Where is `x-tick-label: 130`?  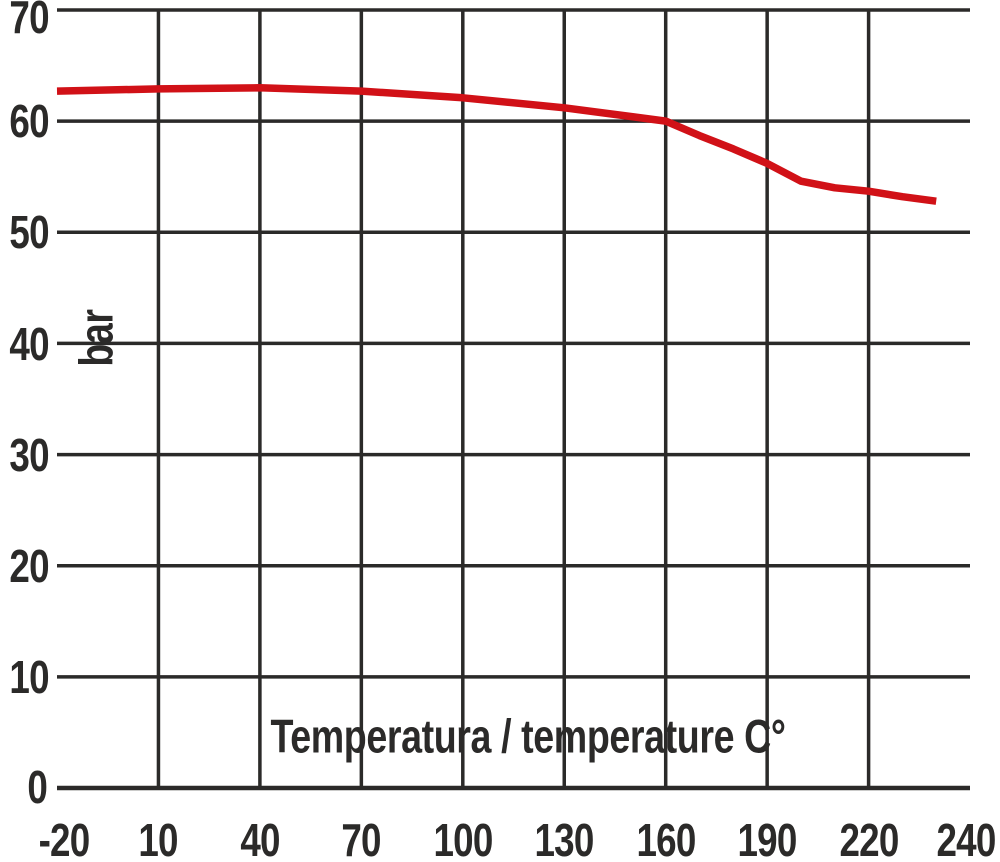 x-tick-label: 130 is located at coordinates (564, 838).